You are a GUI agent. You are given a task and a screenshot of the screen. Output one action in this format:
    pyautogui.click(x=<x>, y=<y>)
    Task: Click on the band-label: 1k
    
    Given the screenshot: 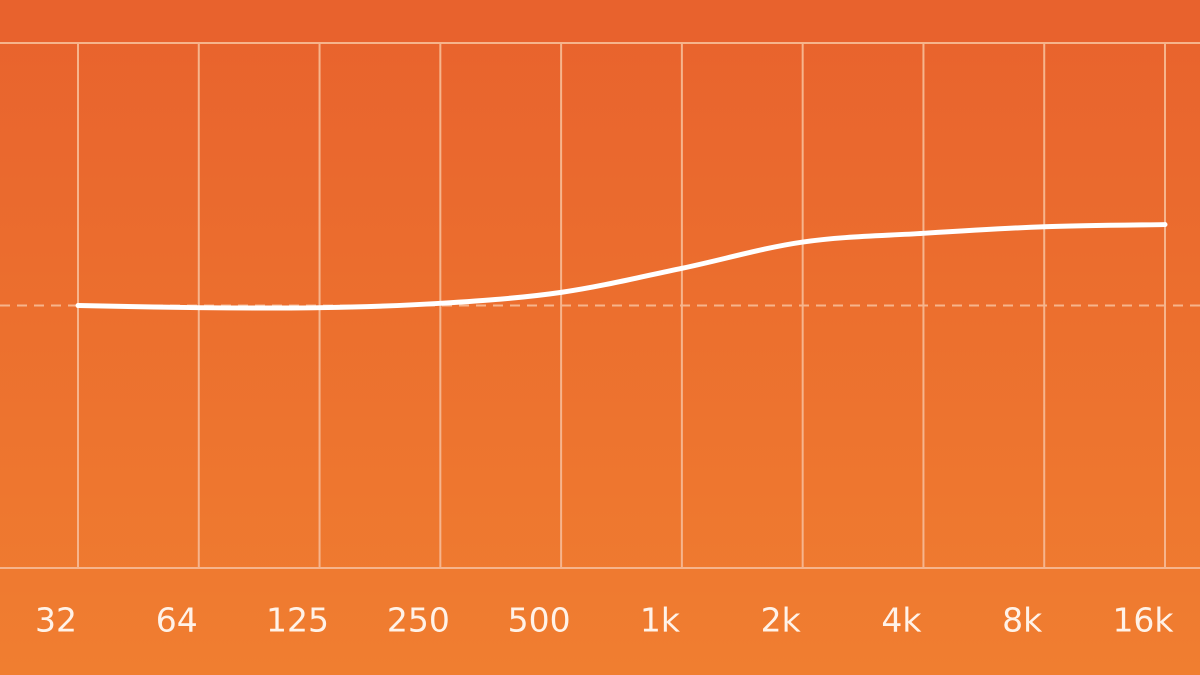 What is the action you would take?
    pyautogui.click(x=660, y=620)
    